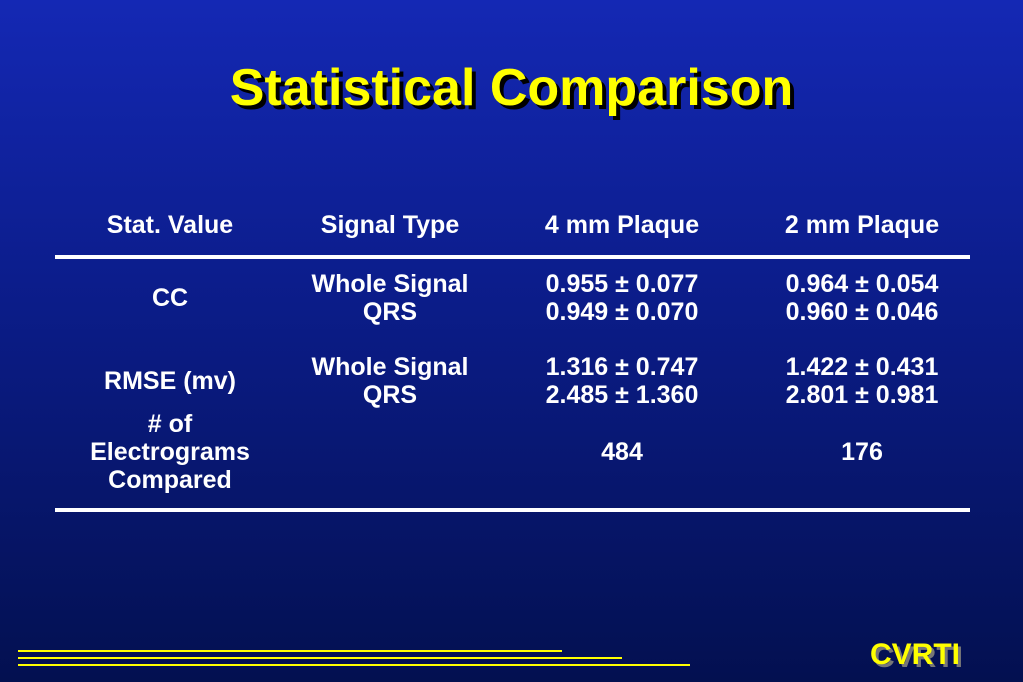  What do you see at coordinates (622, 395) in the screenshot?
I see `table-cell: 2.485 ± 1.360` at bounding box center [622, 395].